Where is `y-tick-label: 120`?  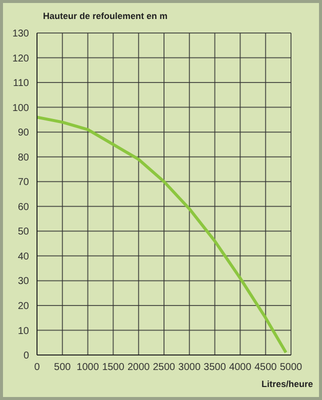 y-tick-label: 120 is located at coordinates (21, 58).